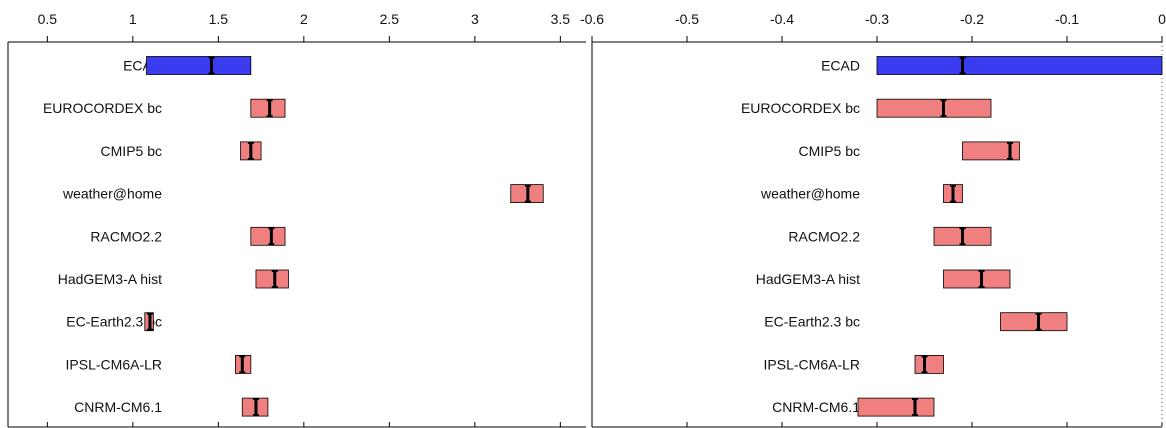 The width and height of the screenshot is (1166, 428). I want to click on x-tick-label: 3, so click(475, 19).